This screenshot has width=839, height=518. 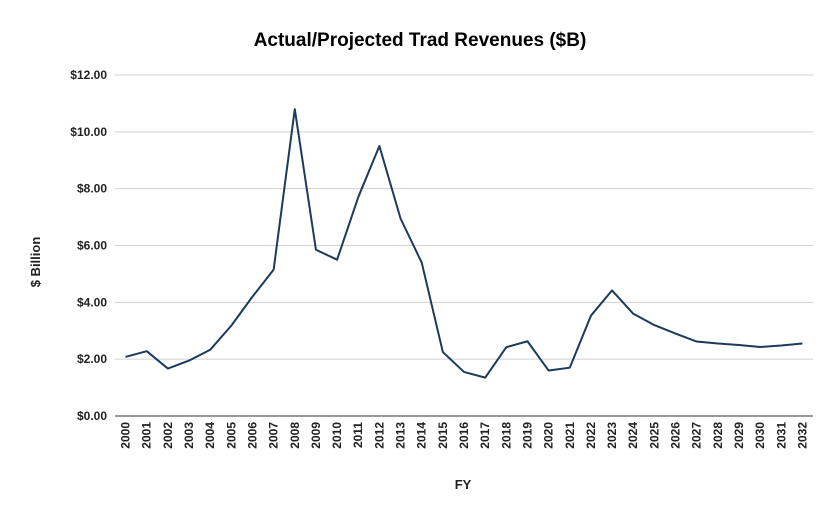 I want to click on x-tick-label: 2031, so click(x=781, y=435).